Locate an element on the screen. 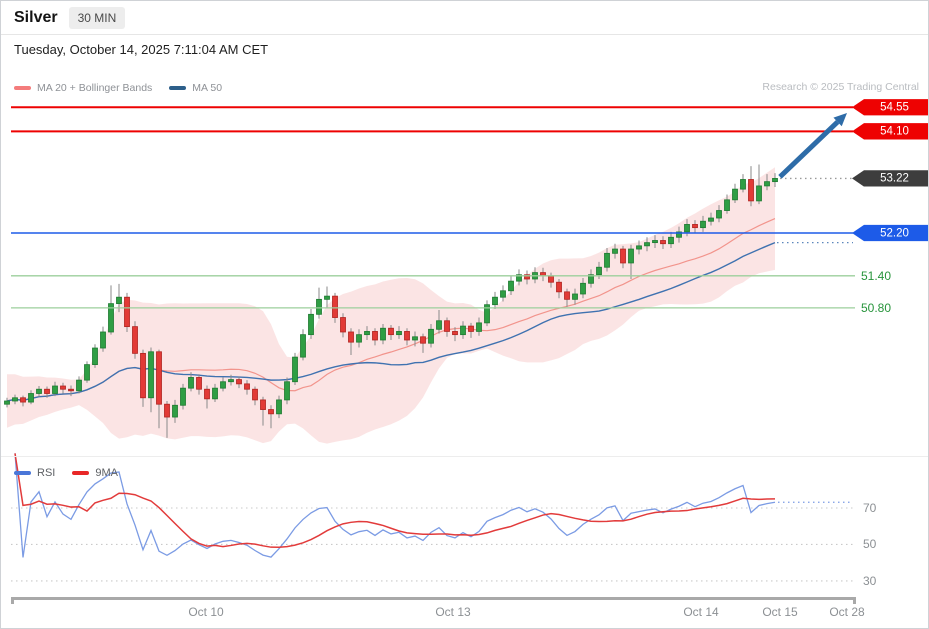  chart-scrollbar is located at coordinates (433, 600).